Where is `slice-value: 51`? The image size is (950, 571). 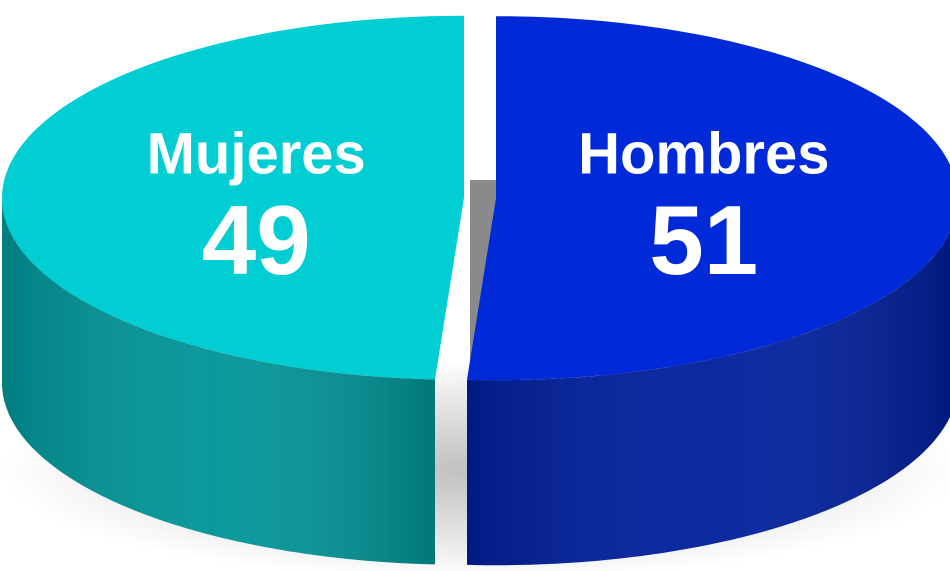 slice-value: 51 is located at coordinates (703, 240).